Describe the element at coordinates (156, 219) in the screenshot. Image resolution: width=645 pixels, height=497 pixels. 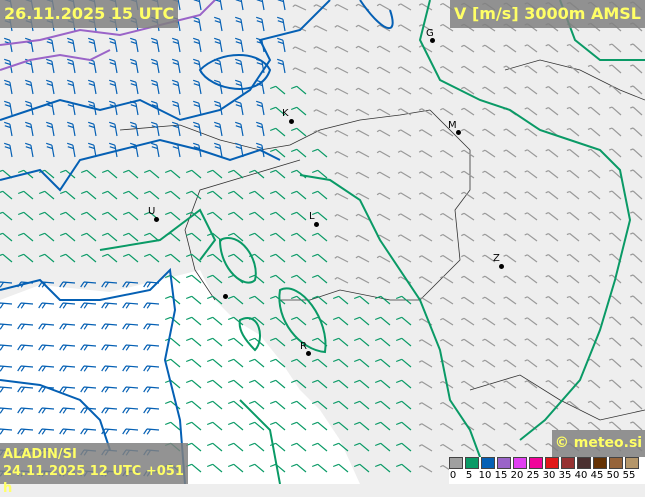
I see `city-marker` at that location.